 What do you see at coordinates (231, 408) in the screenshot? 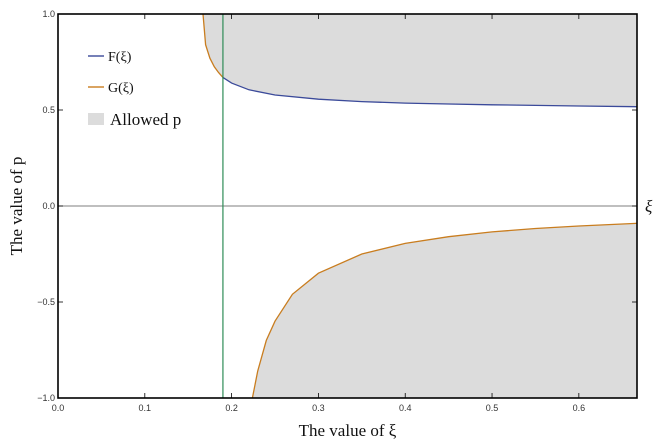
I see `x-tick-label: 0.2` at bounding box center [231, 408].